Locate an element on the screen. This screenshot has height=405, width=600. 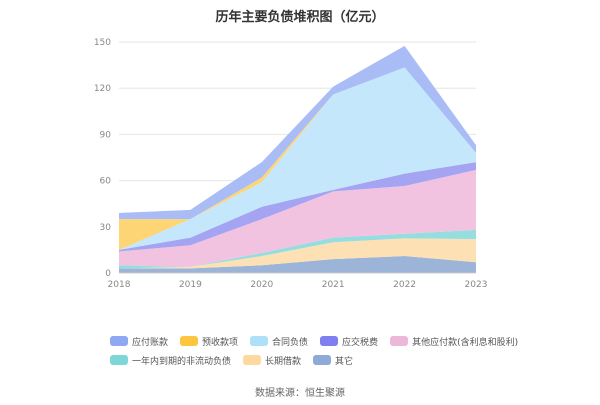
legend-item: 其他应付款(含利息和股利) is located at coordinates (454, 341).